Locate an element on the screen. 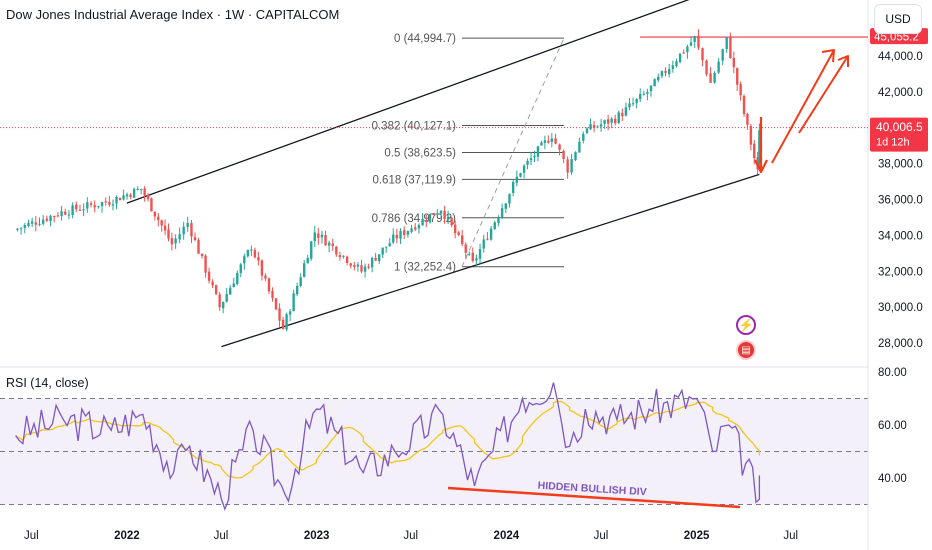 Image resolution: width=932 pixels, height=550 pixels. price-axis-tick-label: 34,000.0 is located at coordinates (900, 236).